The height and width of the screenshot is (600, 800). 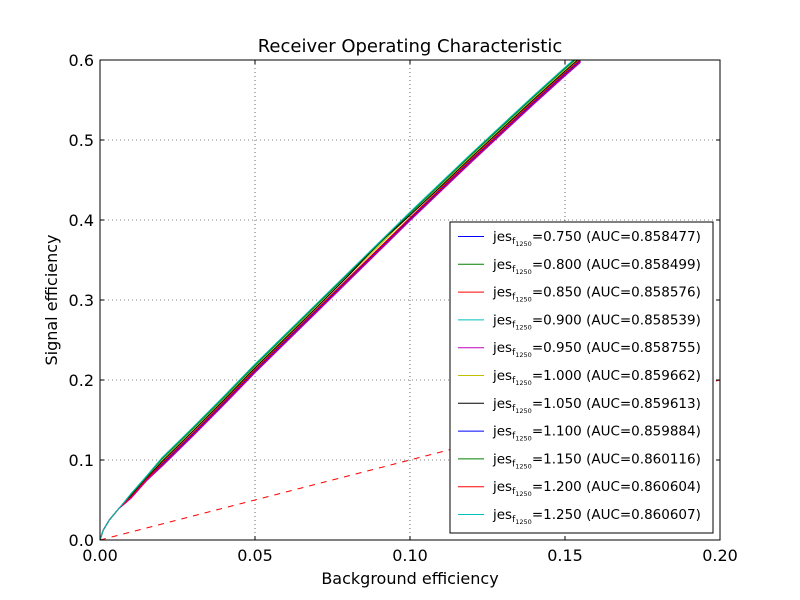 I want to click on y-tick-label: 0.0, so click(x=81, y=540).